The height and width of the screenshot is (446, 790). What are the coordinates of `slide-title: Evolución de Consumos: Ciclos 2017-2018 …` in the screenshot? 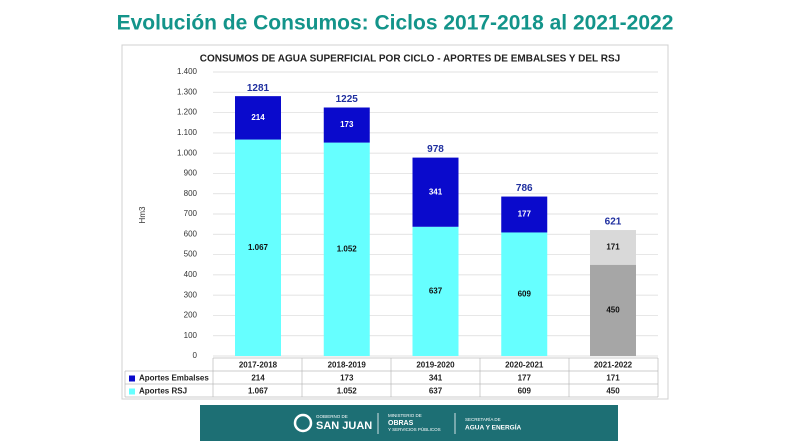 It's located at (395, 23).